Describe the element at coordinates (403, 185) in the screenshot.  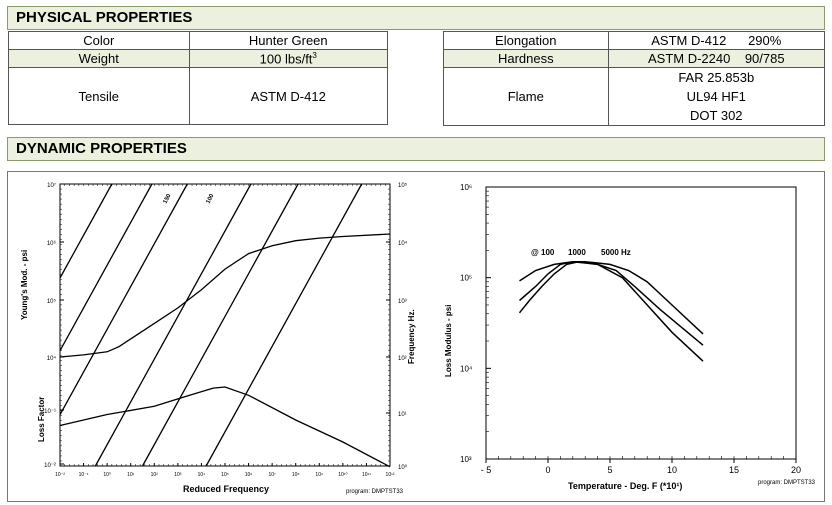
I see `y-right-tick-label: 10⁵` at that location.